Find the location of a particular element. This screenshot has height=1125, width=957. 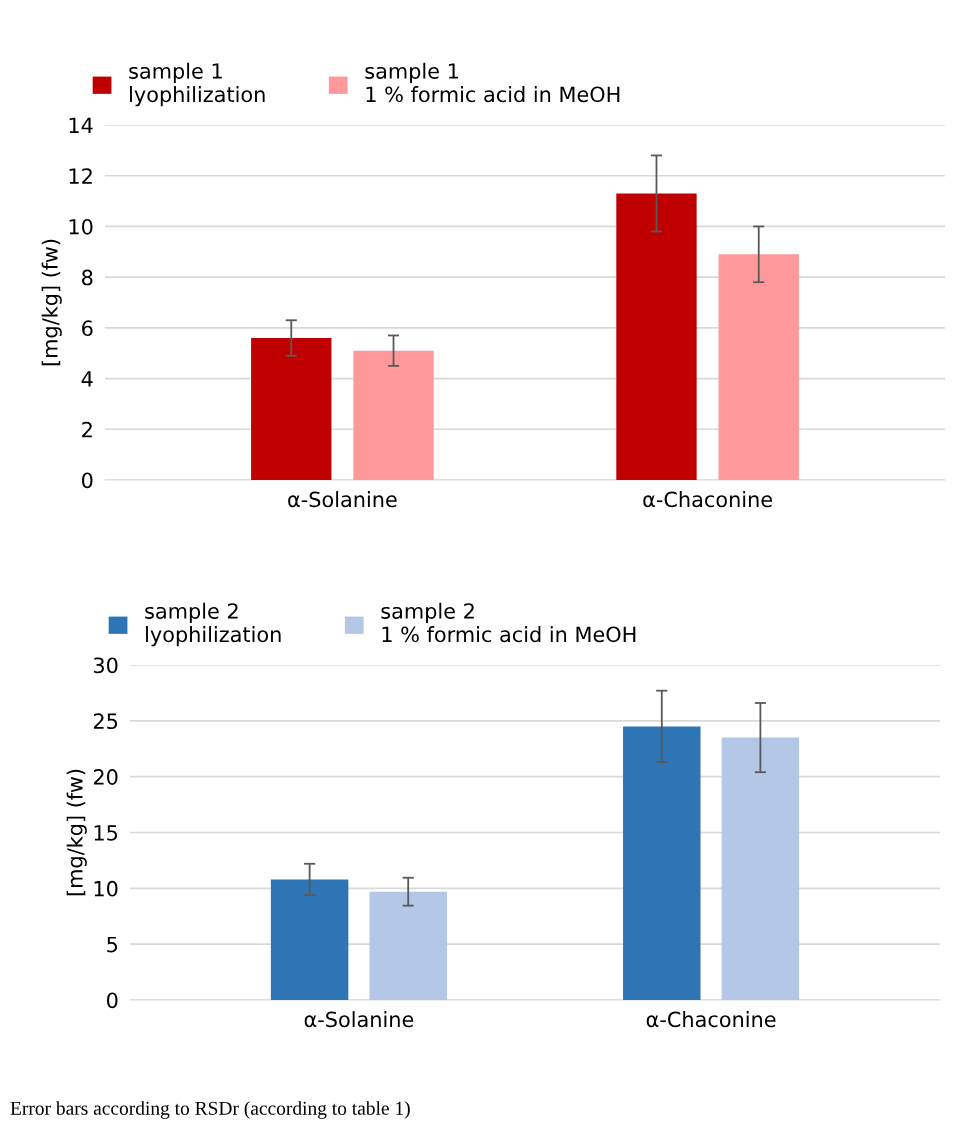

legend-label: sample 2 lyophilization is located at coordinates (213, 624).